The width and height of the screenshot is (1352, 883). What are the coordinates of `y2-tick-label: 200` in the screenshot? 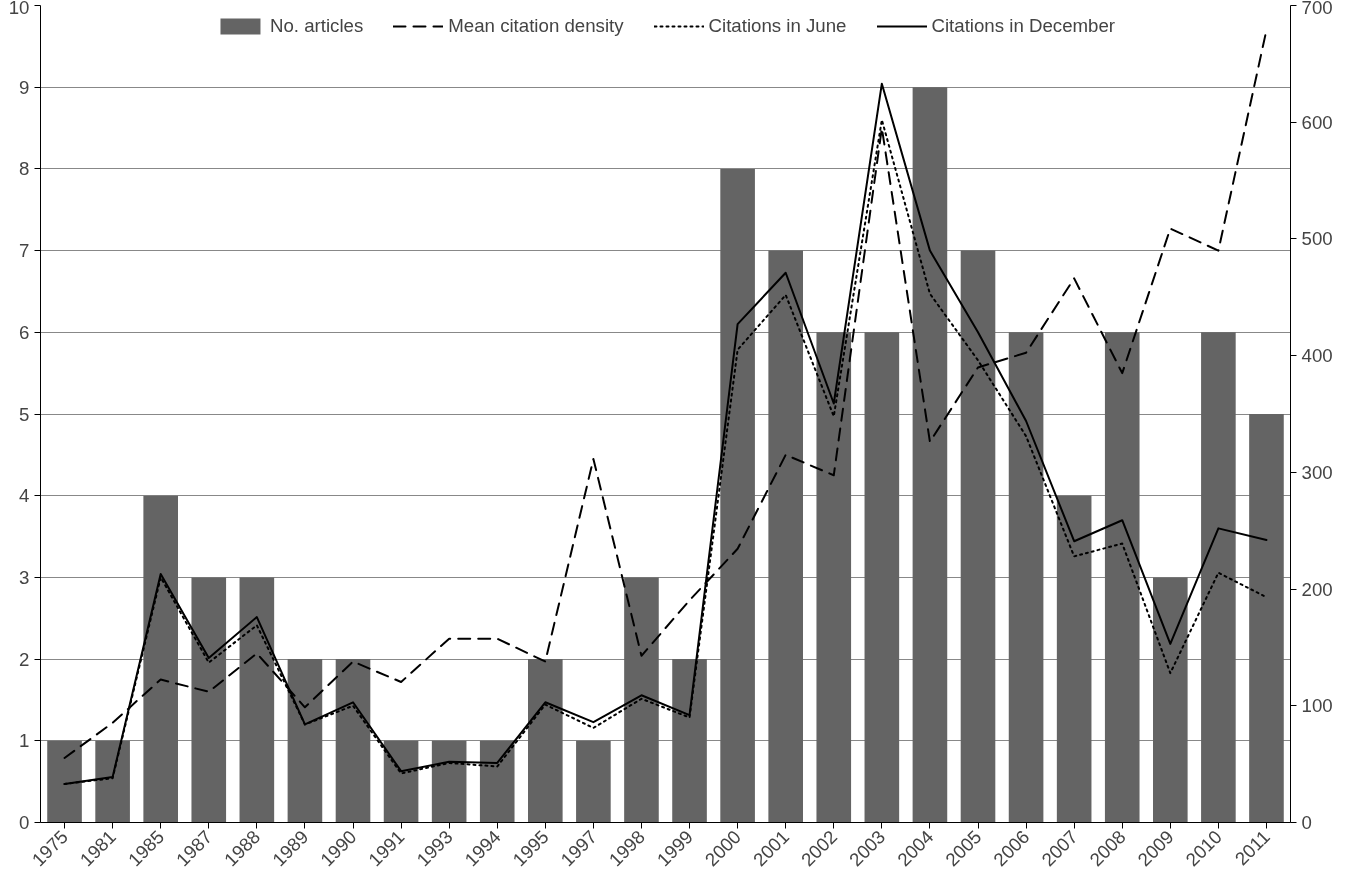 It's located at (1317, 589).